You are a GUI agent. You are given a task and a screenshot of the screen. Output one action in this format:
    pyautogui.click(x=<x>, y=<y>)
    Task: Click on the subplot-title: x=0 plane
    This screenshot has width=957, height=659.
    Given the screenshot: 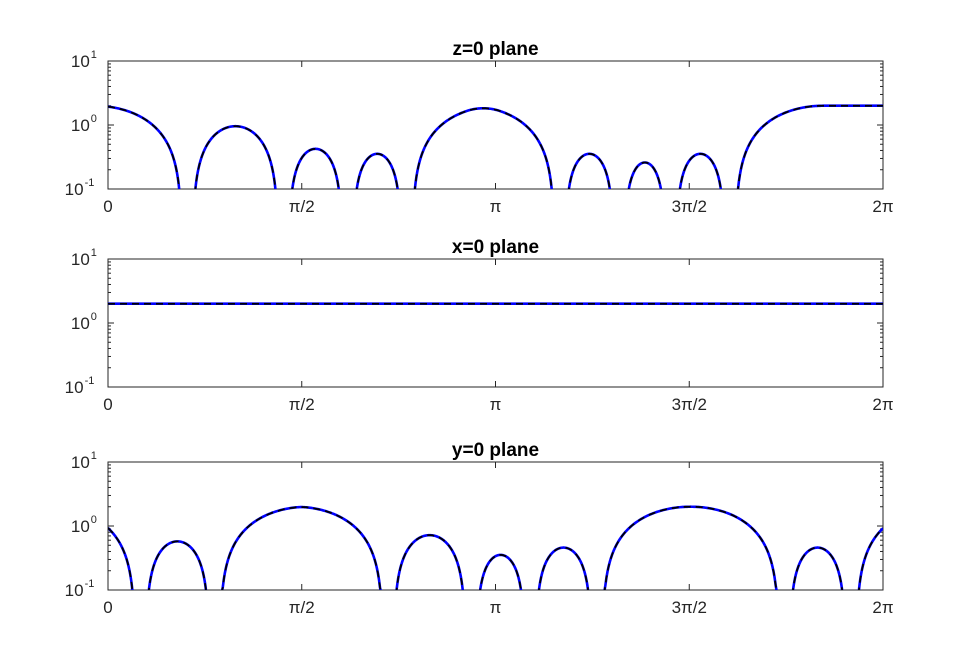 What is the action you would take?
    pyautogui.click(x=495, y=247)
    